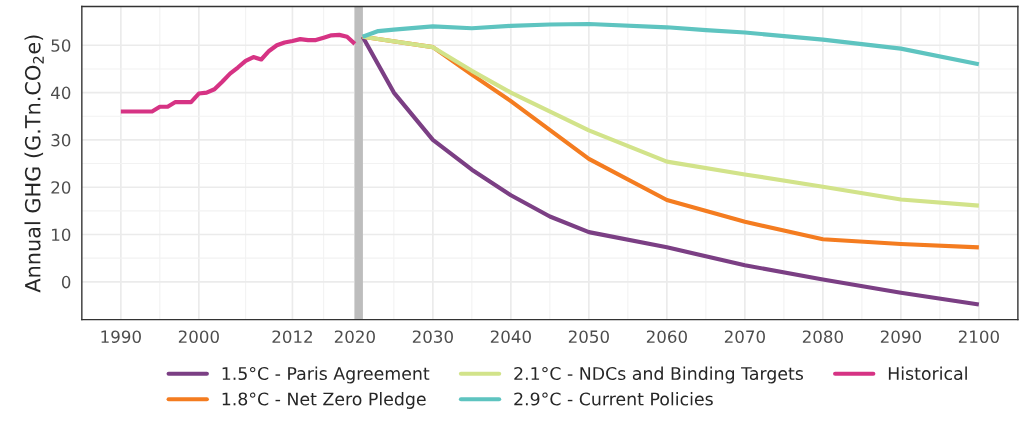  Describe the element at coordinates (61, 93) in the screenshot. I see `y-tick-label: 40` at that location.